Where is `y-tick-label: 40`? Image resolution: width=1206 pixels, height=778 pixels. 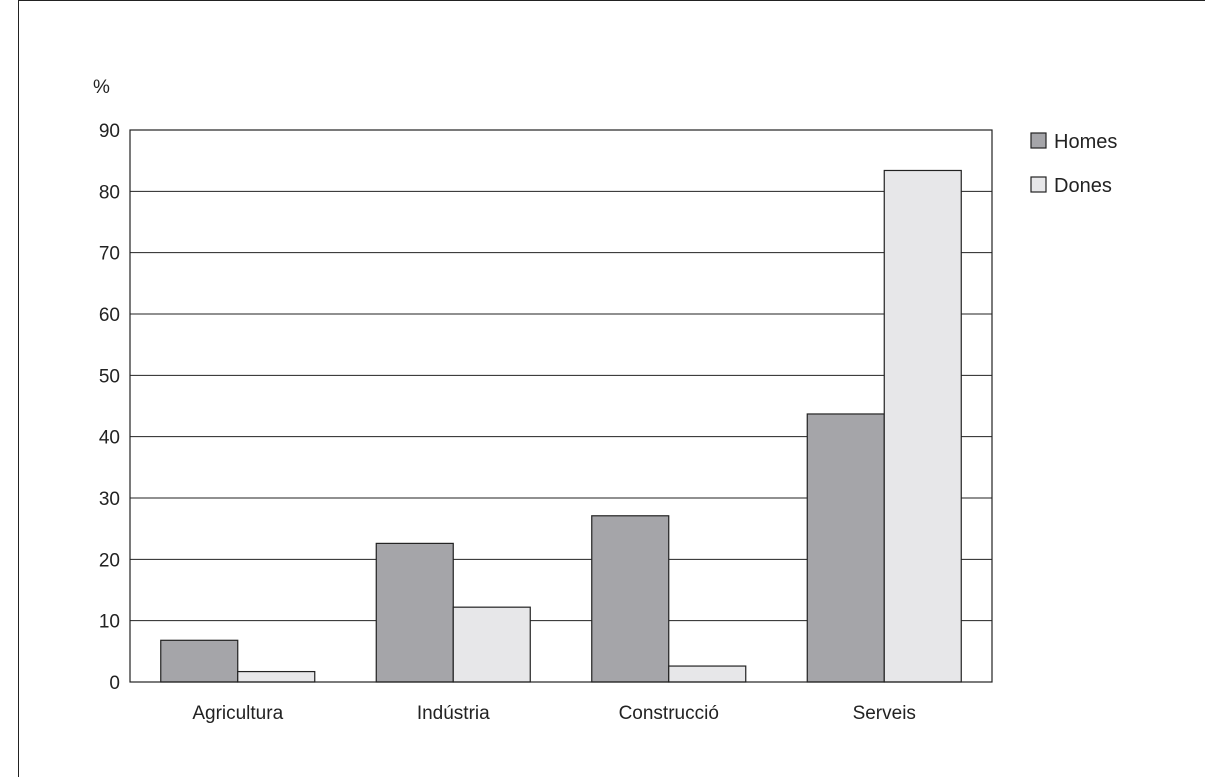 y-tick-label: 40 is located at coordinates (109, 438).